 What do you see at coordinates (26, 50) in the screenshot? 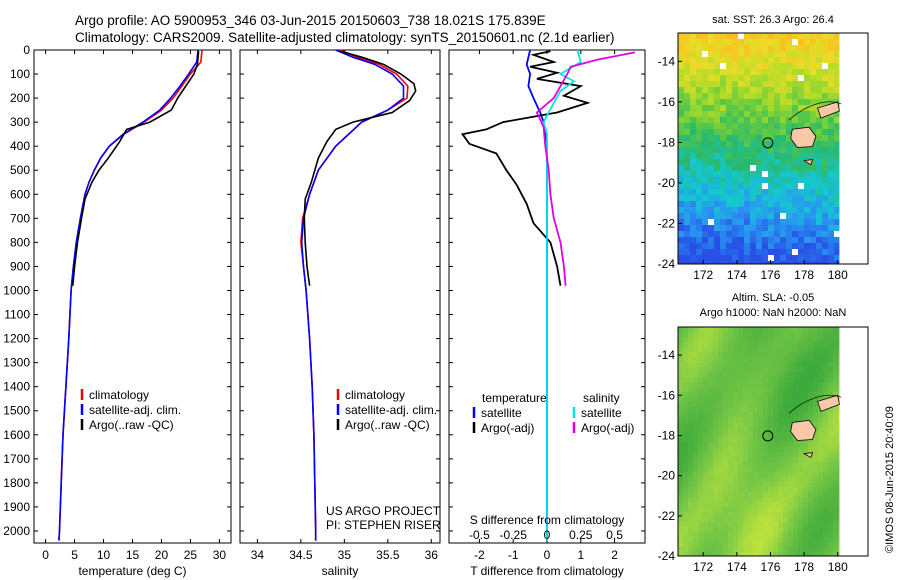
I see `y-tick-label: 0` at bounding box center [26, 50].